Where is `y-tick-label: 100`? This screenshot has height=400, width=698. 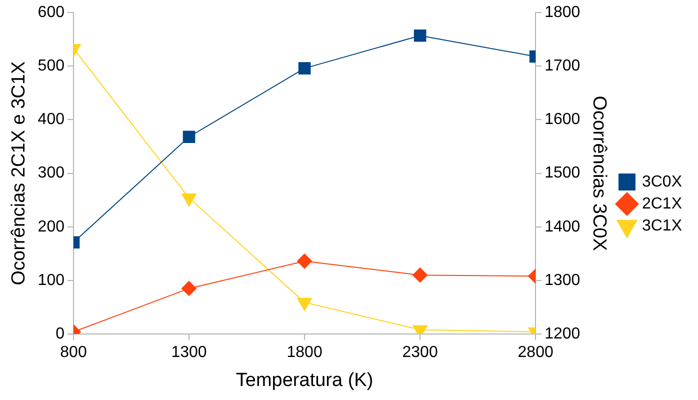 y-tick-label: 100 is located at coordinates (51, 280).